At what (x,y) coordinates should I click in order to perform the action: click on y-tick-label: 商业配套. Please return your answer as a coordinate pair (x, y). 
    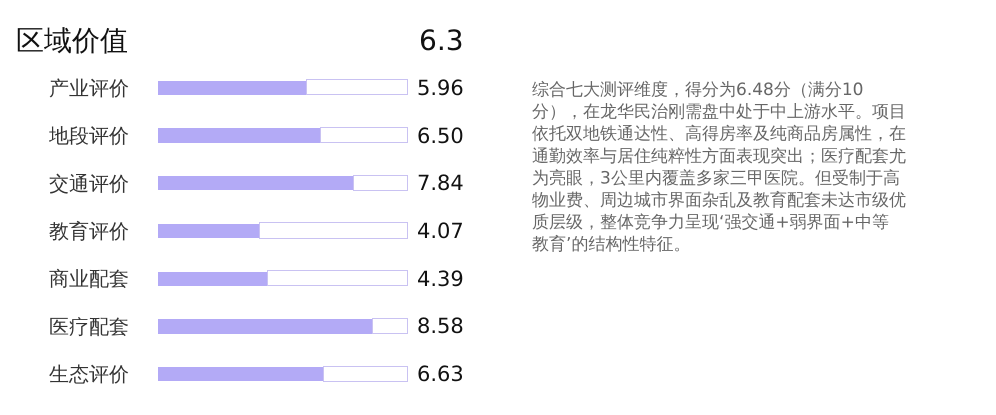
    Looking at the image, I should click on (89, 278).